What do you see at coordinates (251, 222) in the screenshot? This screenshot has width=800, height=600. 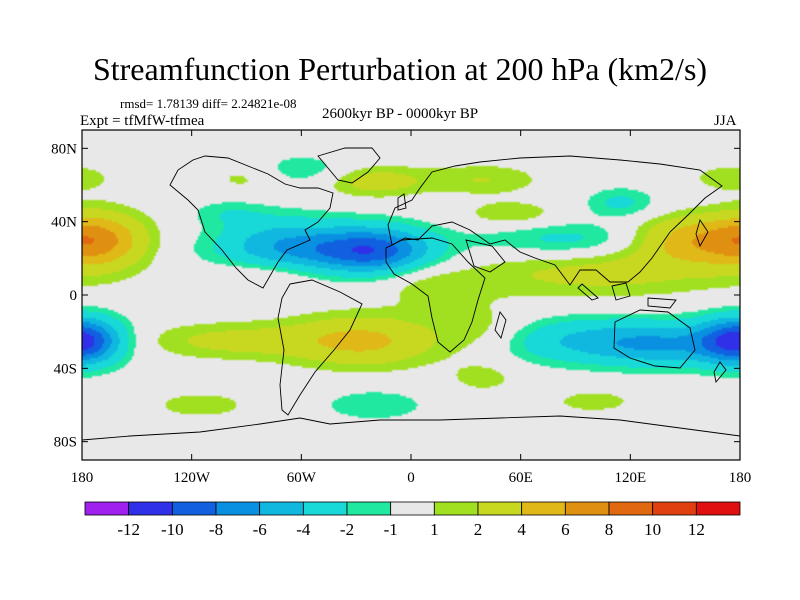 I see `coast-north-america` at bounding box center [251, 222].